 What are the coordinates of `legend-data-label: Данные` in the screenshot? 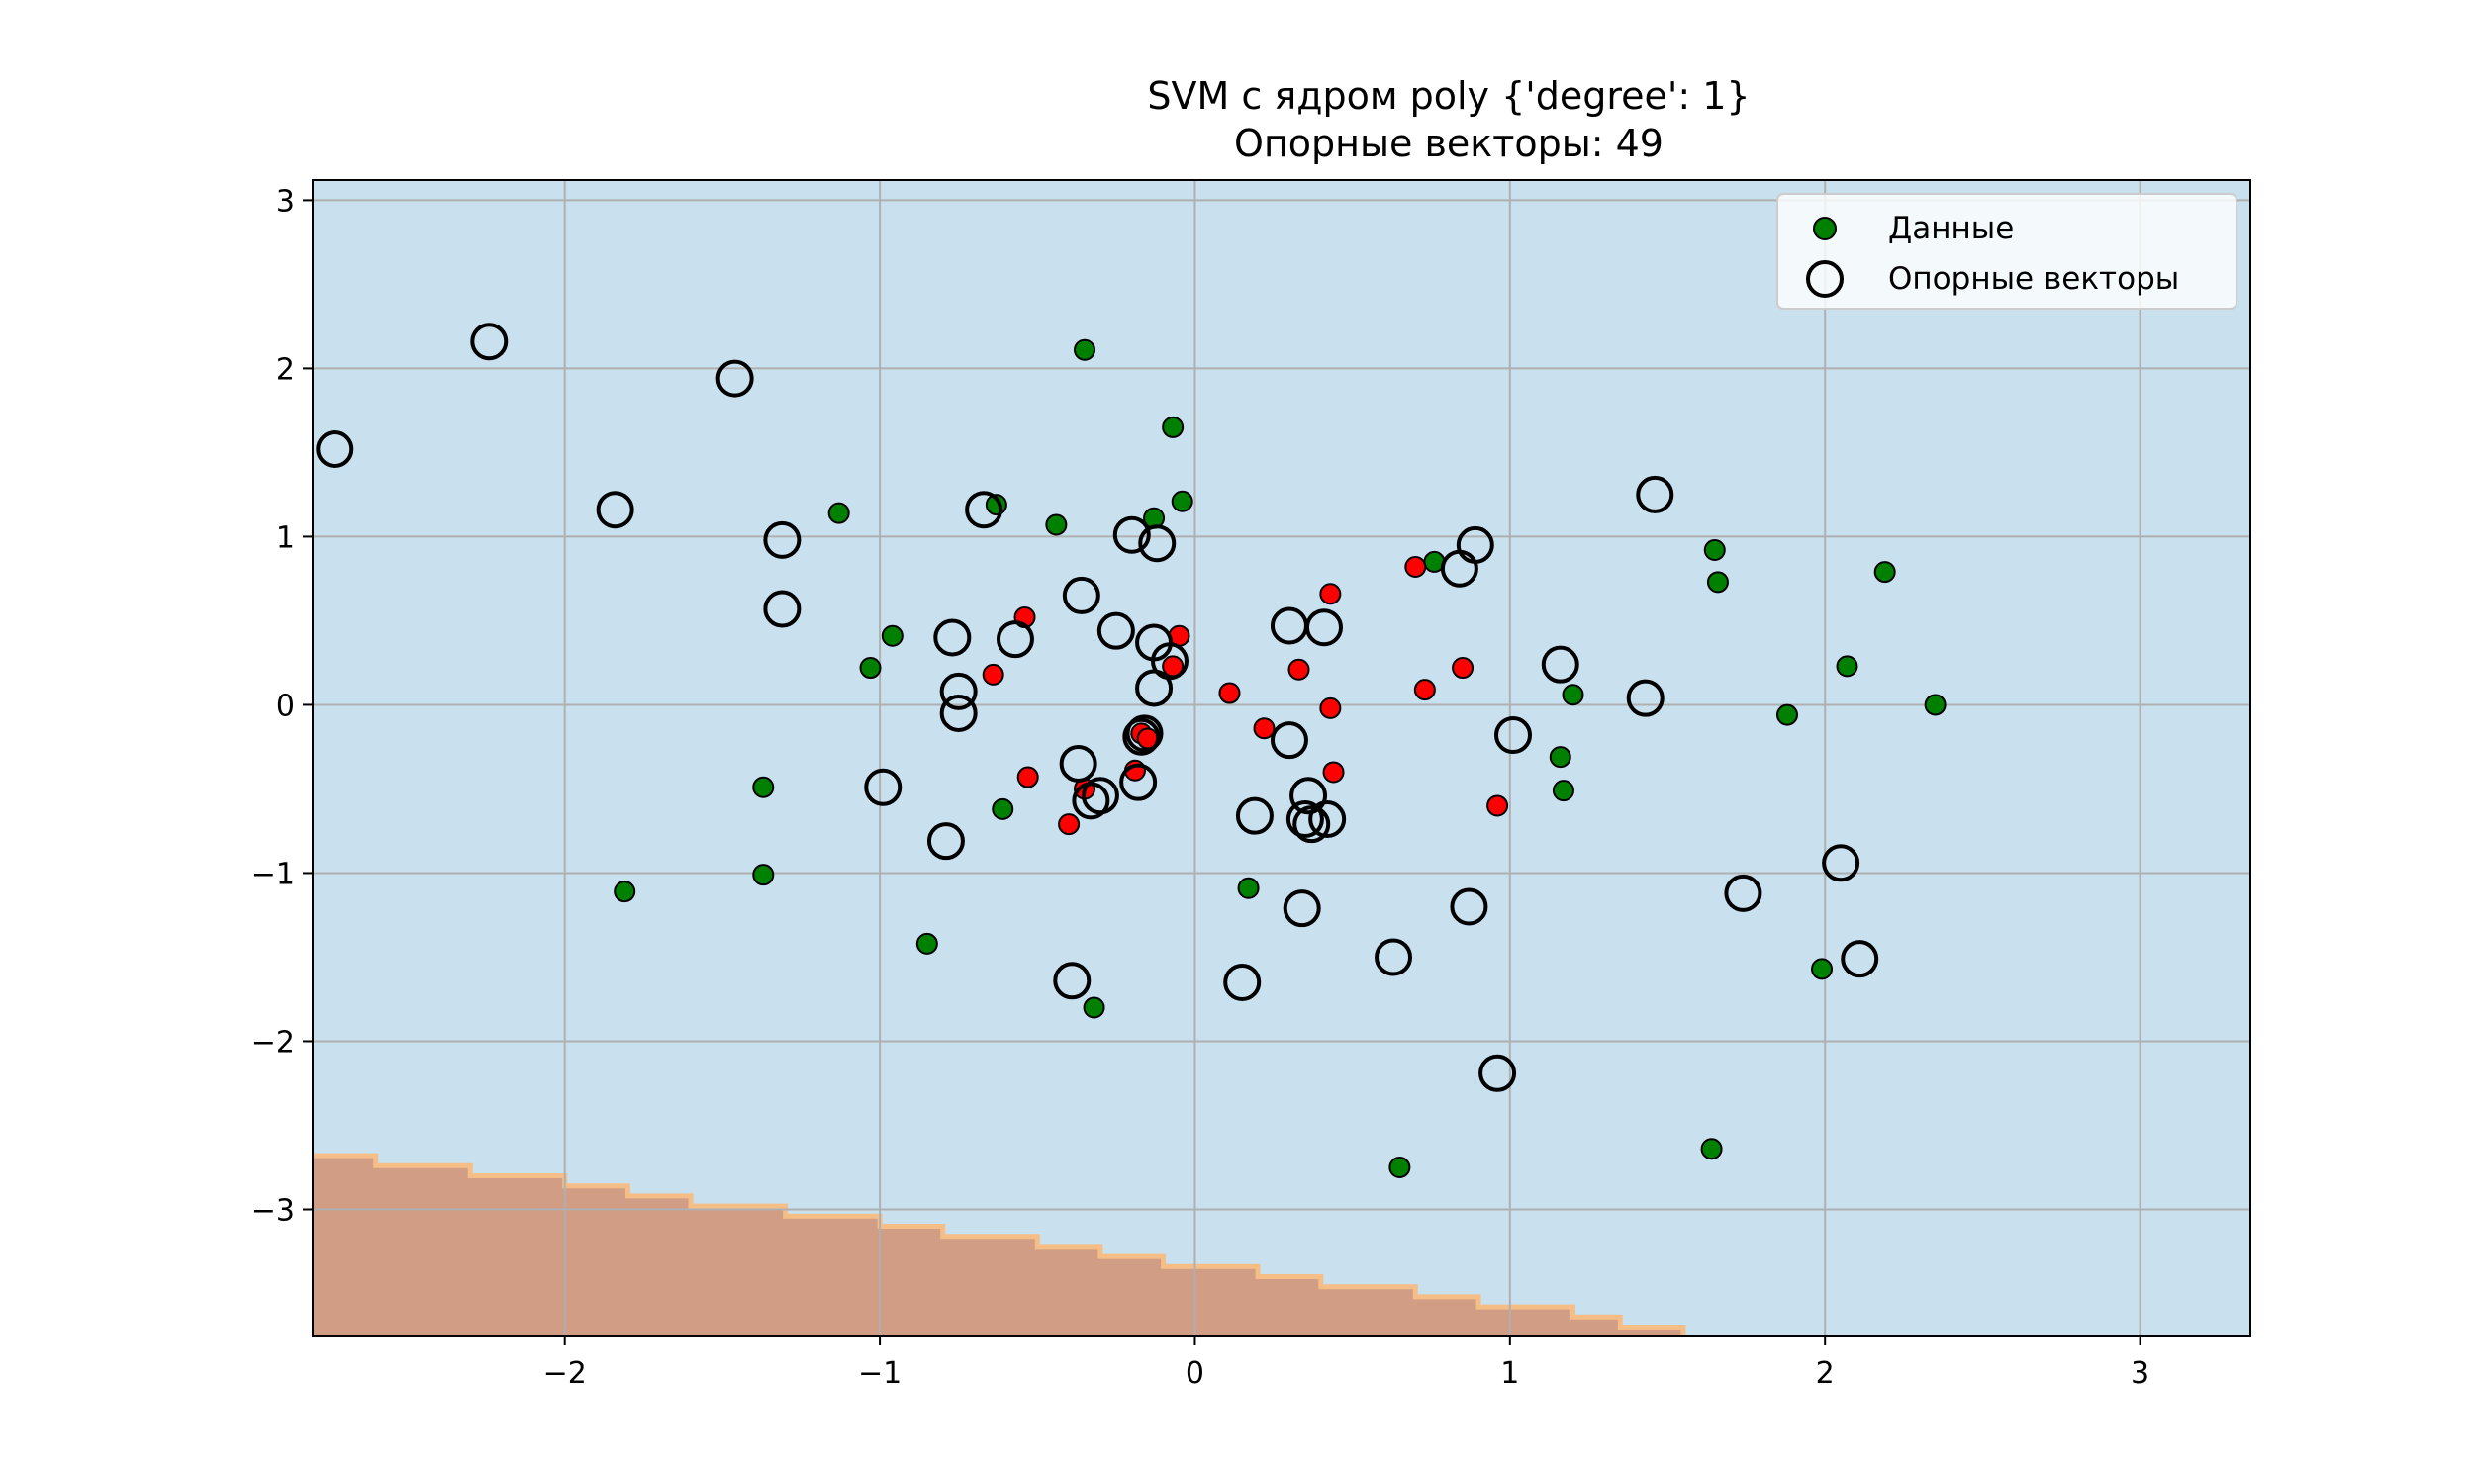 It's located at (1951, 228).